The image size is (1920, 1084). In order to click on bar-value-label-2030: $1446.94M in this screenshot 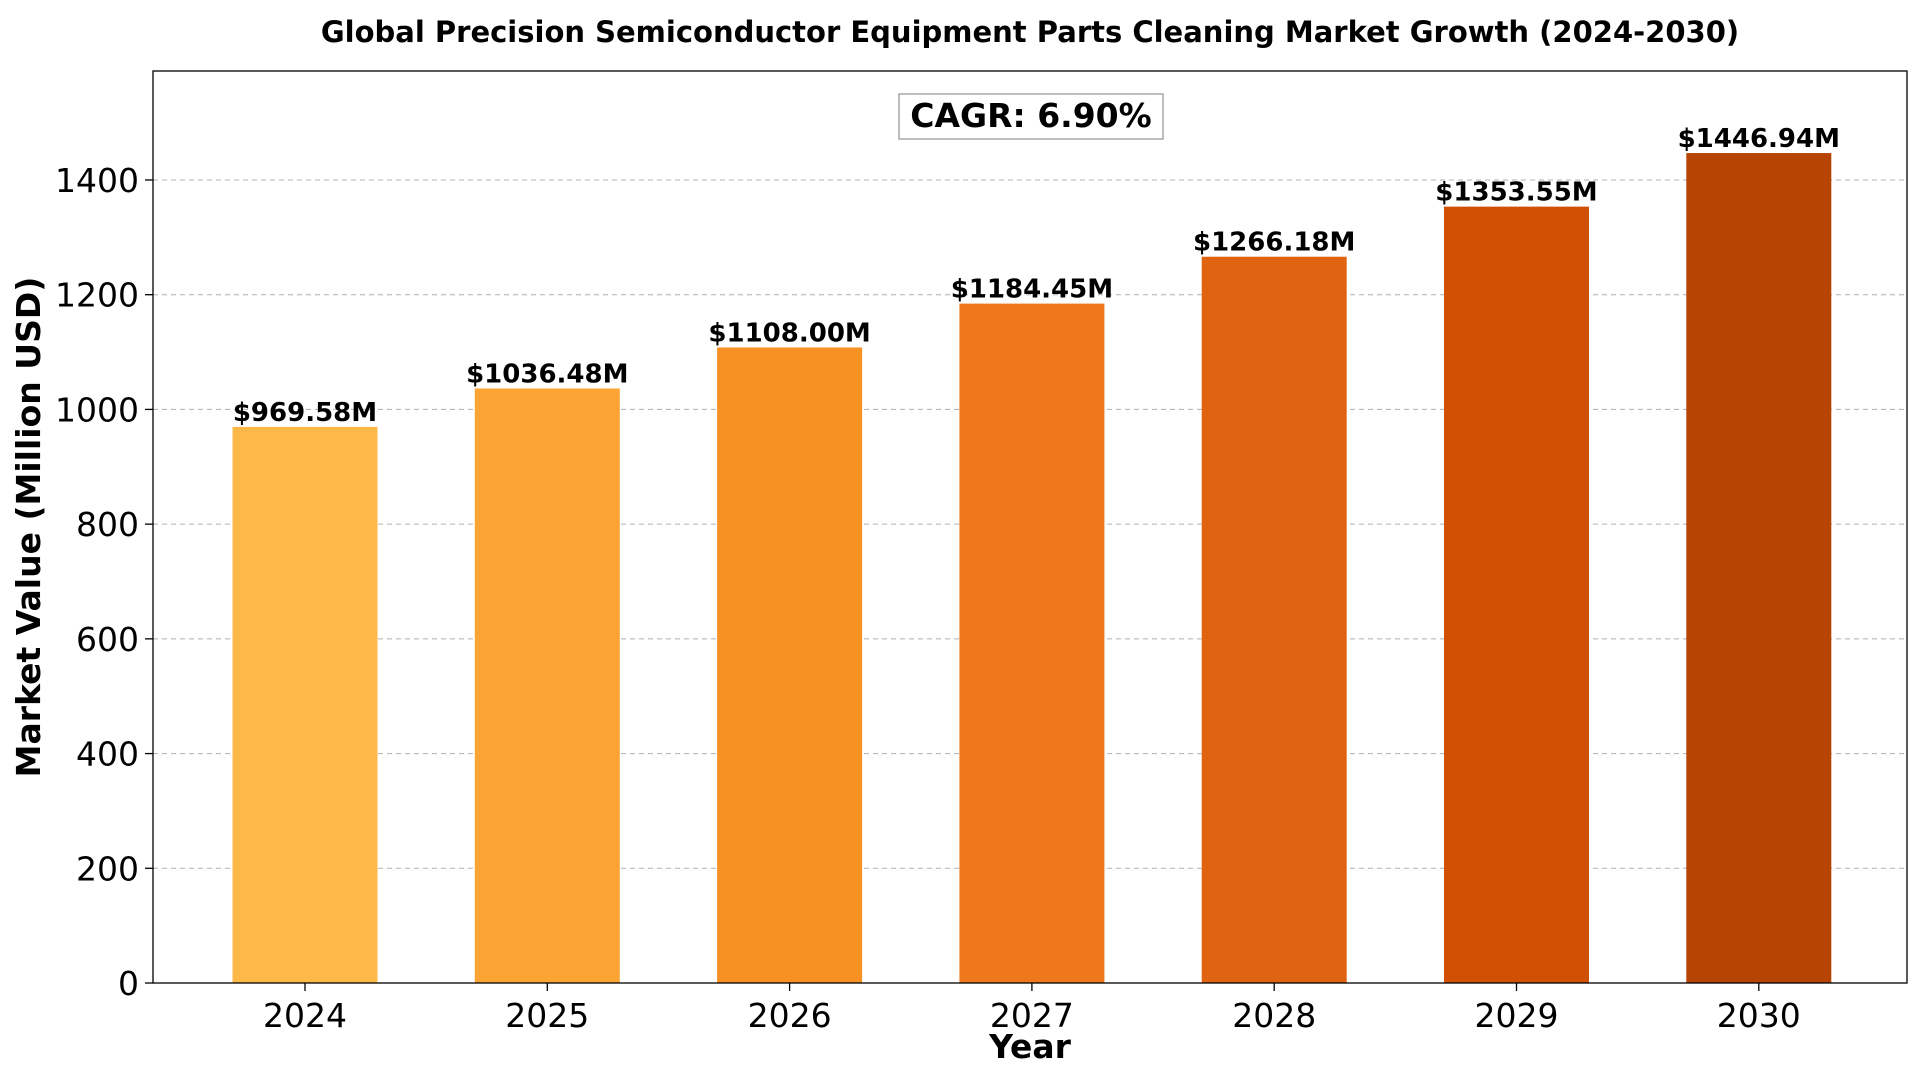, I will do `click(1759, 139)`.